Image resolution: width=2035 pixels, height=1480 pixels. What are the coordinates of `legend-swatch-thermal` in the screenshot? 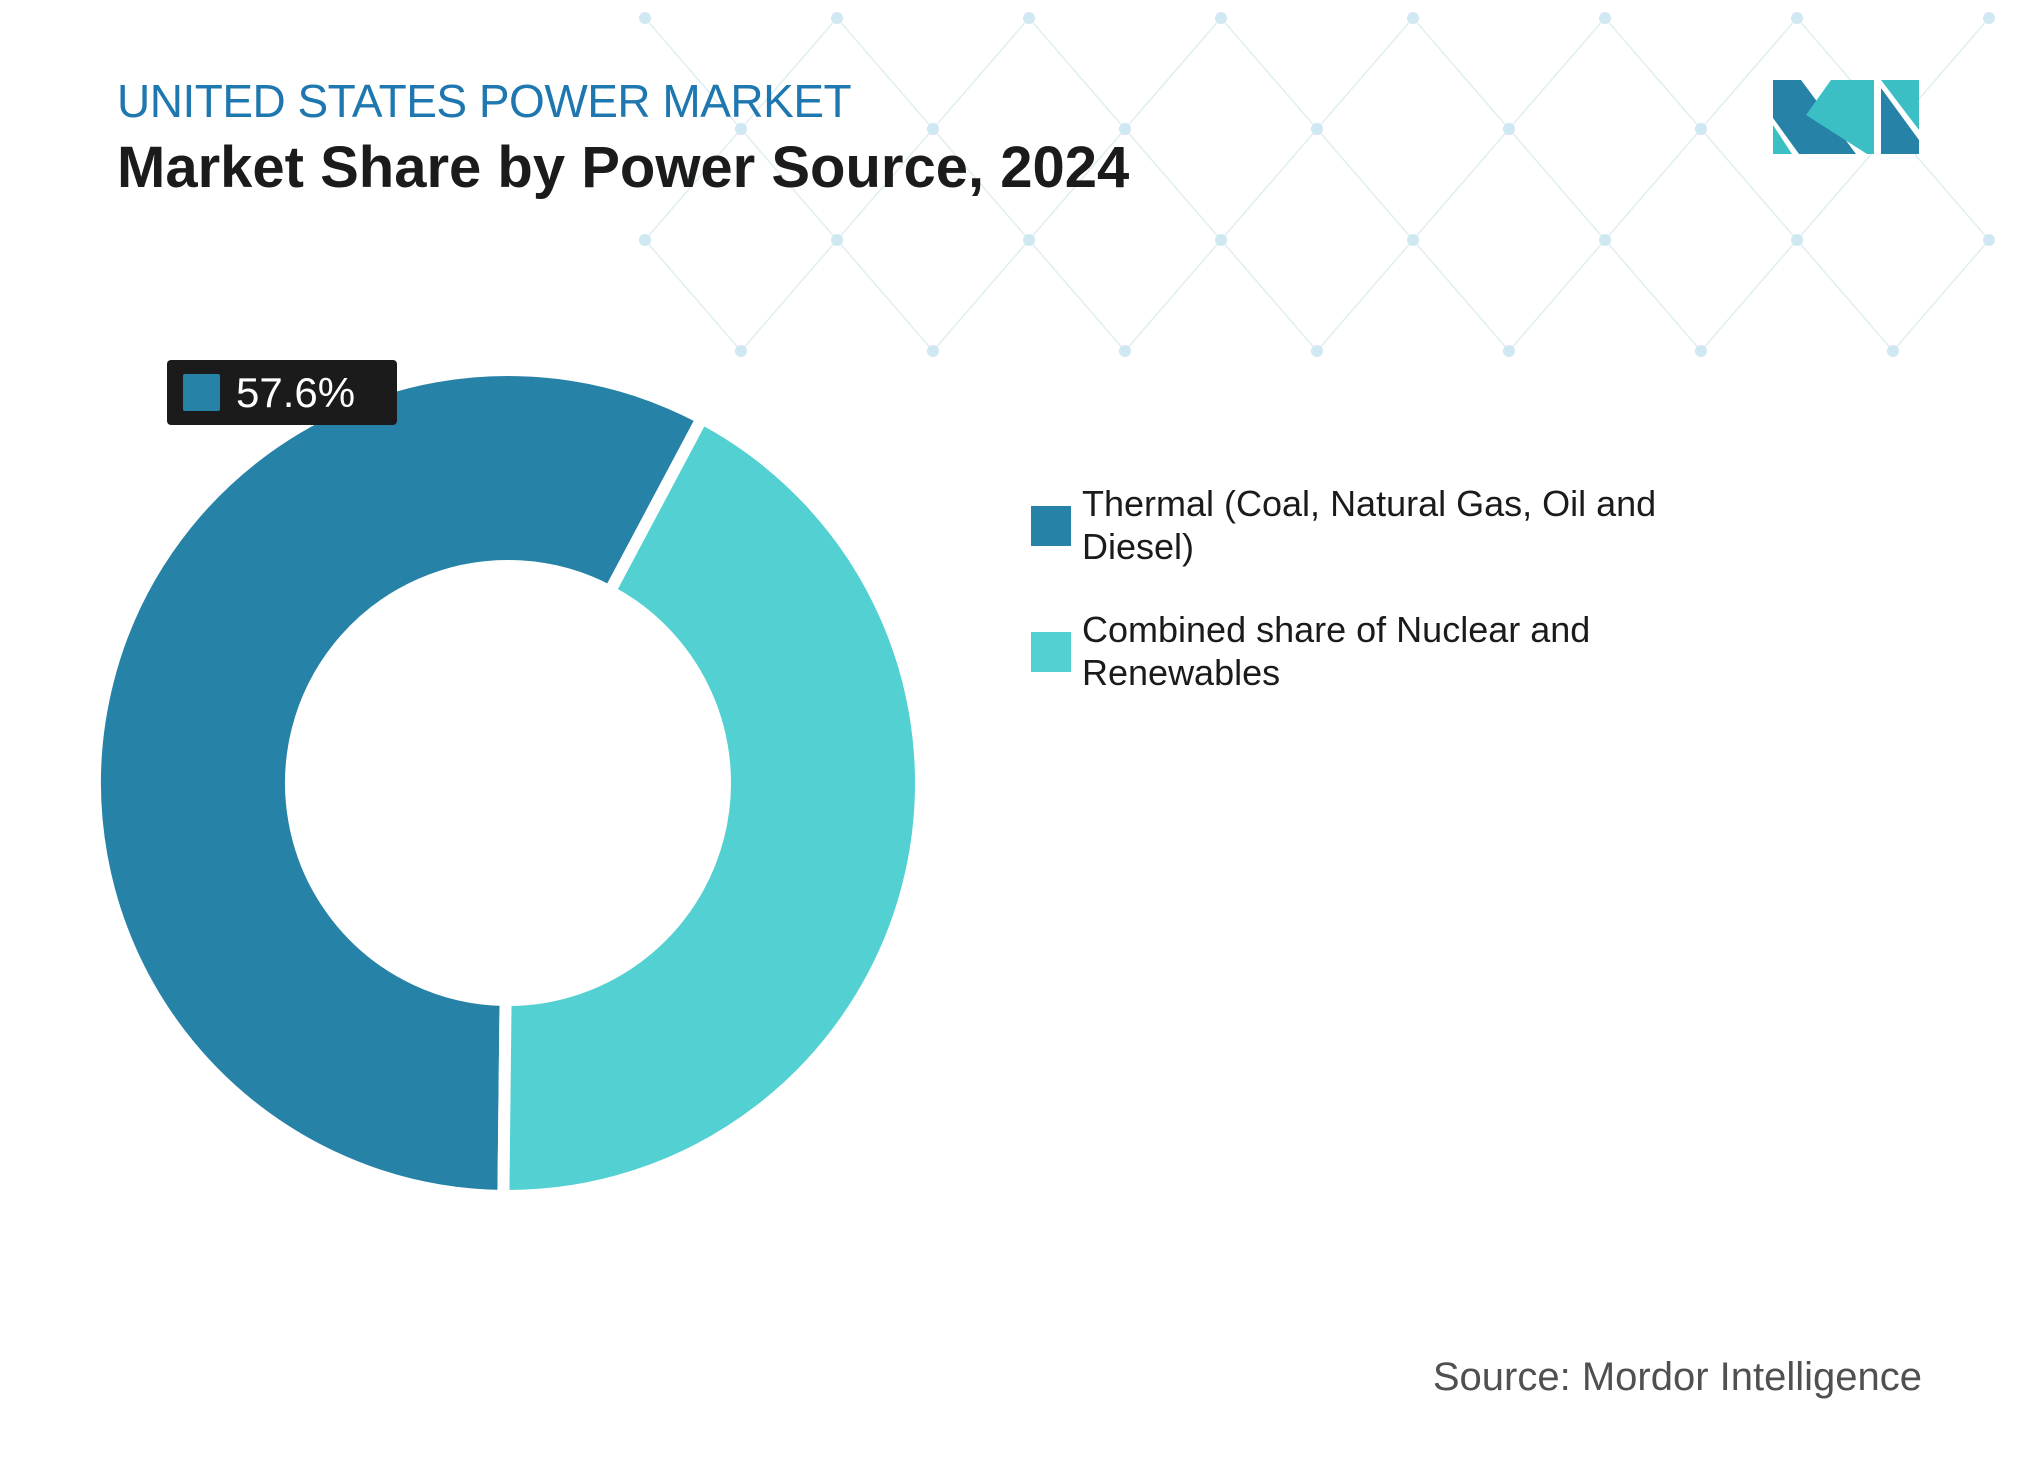 It's located at (1051, 526).